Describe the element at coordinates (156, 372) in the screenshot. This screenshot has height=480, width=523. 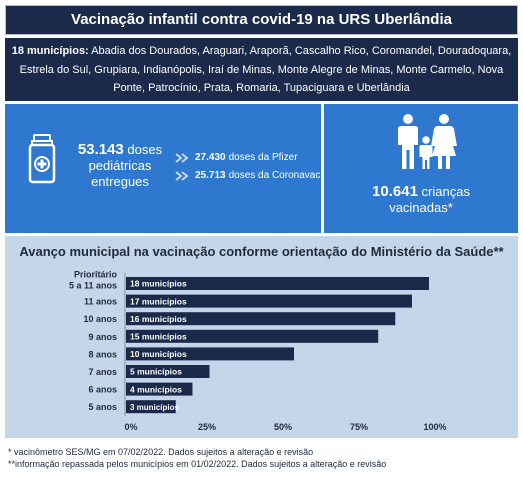
I see `data-label: 5 municípios` at that location.